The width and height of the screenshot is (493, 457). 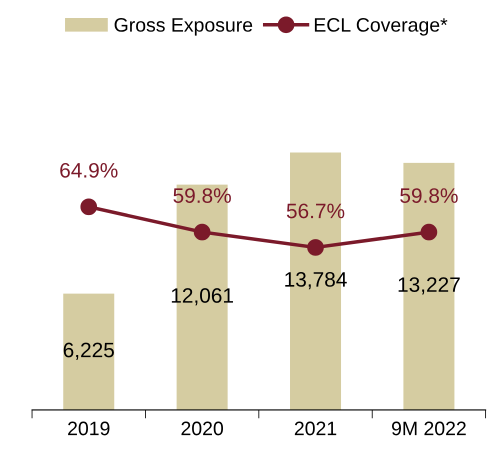 What do you see at coordinates (315, 211) in the screenshot?
I see `data-label: 56.7%` at bounding box center [315, 211].